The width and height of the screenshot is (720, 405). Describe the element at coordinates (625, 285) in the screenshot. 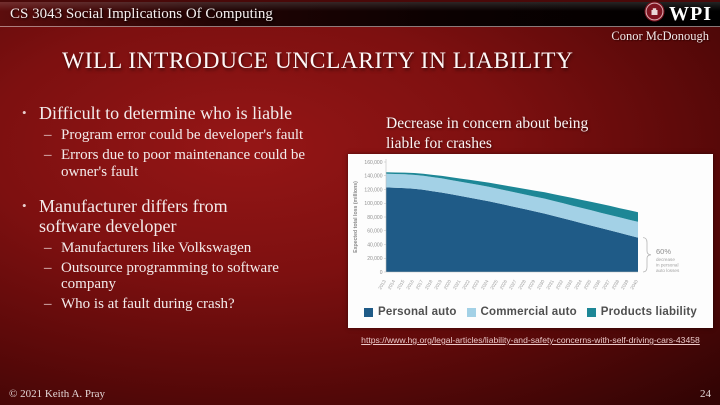

I see `svg-text: 2039` at that location.